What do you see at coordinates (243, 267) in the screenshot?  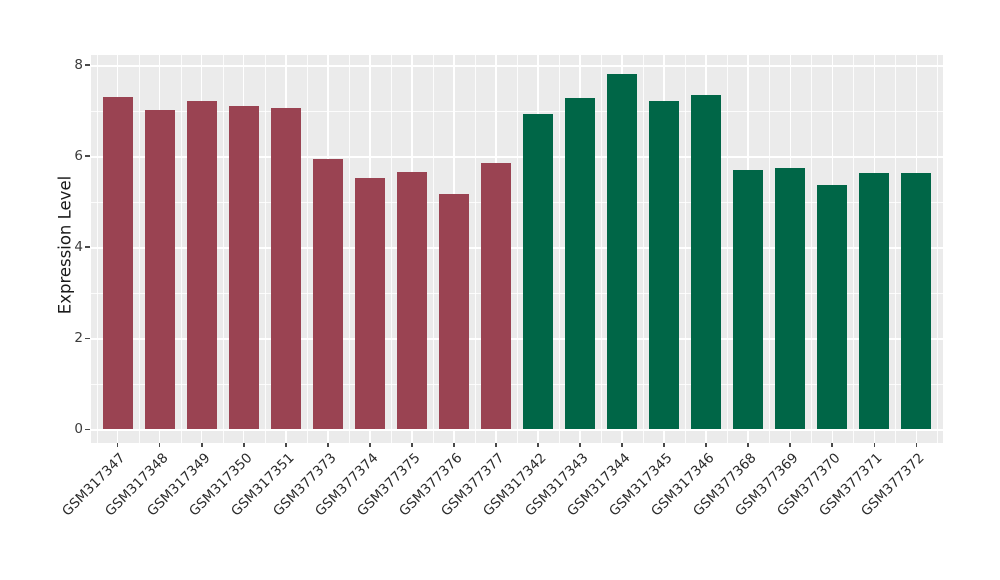 I see `bar-GSM317350` at bounding box center [243, 267].